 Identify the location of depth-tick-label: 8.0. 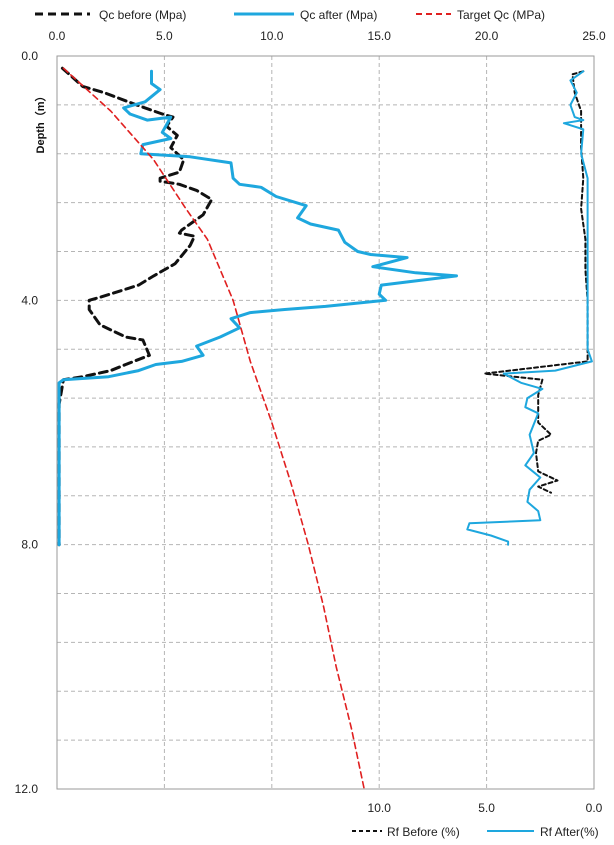
(29, 545).